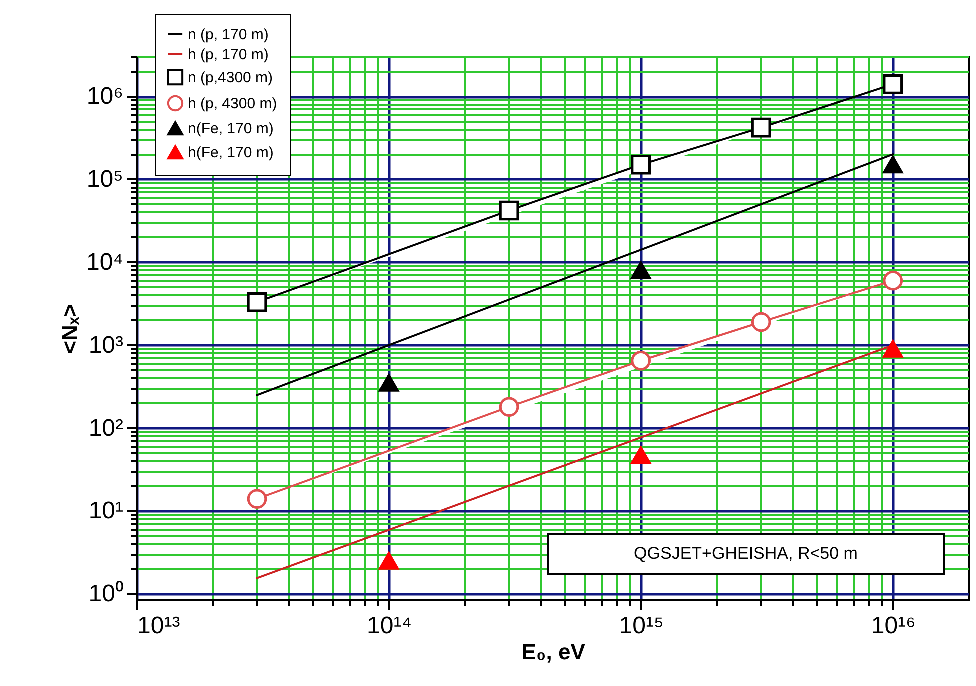 The image size is (976, 686). Describe the element at coordinates (159, 626) in the screenshot. I see `x-tick-label: 10¹³` at that location.